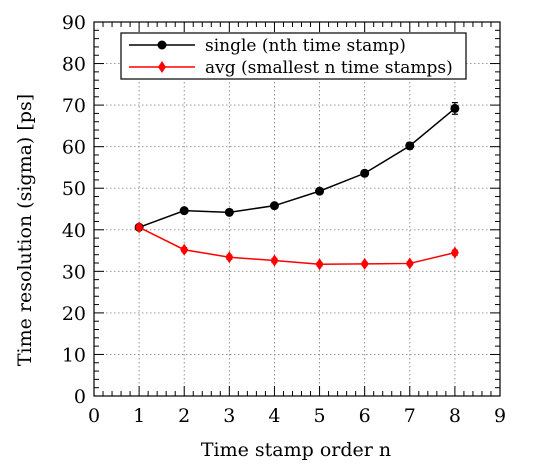 The width and height of the screenshot is (544, 470). Describe the element at coordinates (74, 189) in the screenshot. I see `y-tick-label: 50` at that location.